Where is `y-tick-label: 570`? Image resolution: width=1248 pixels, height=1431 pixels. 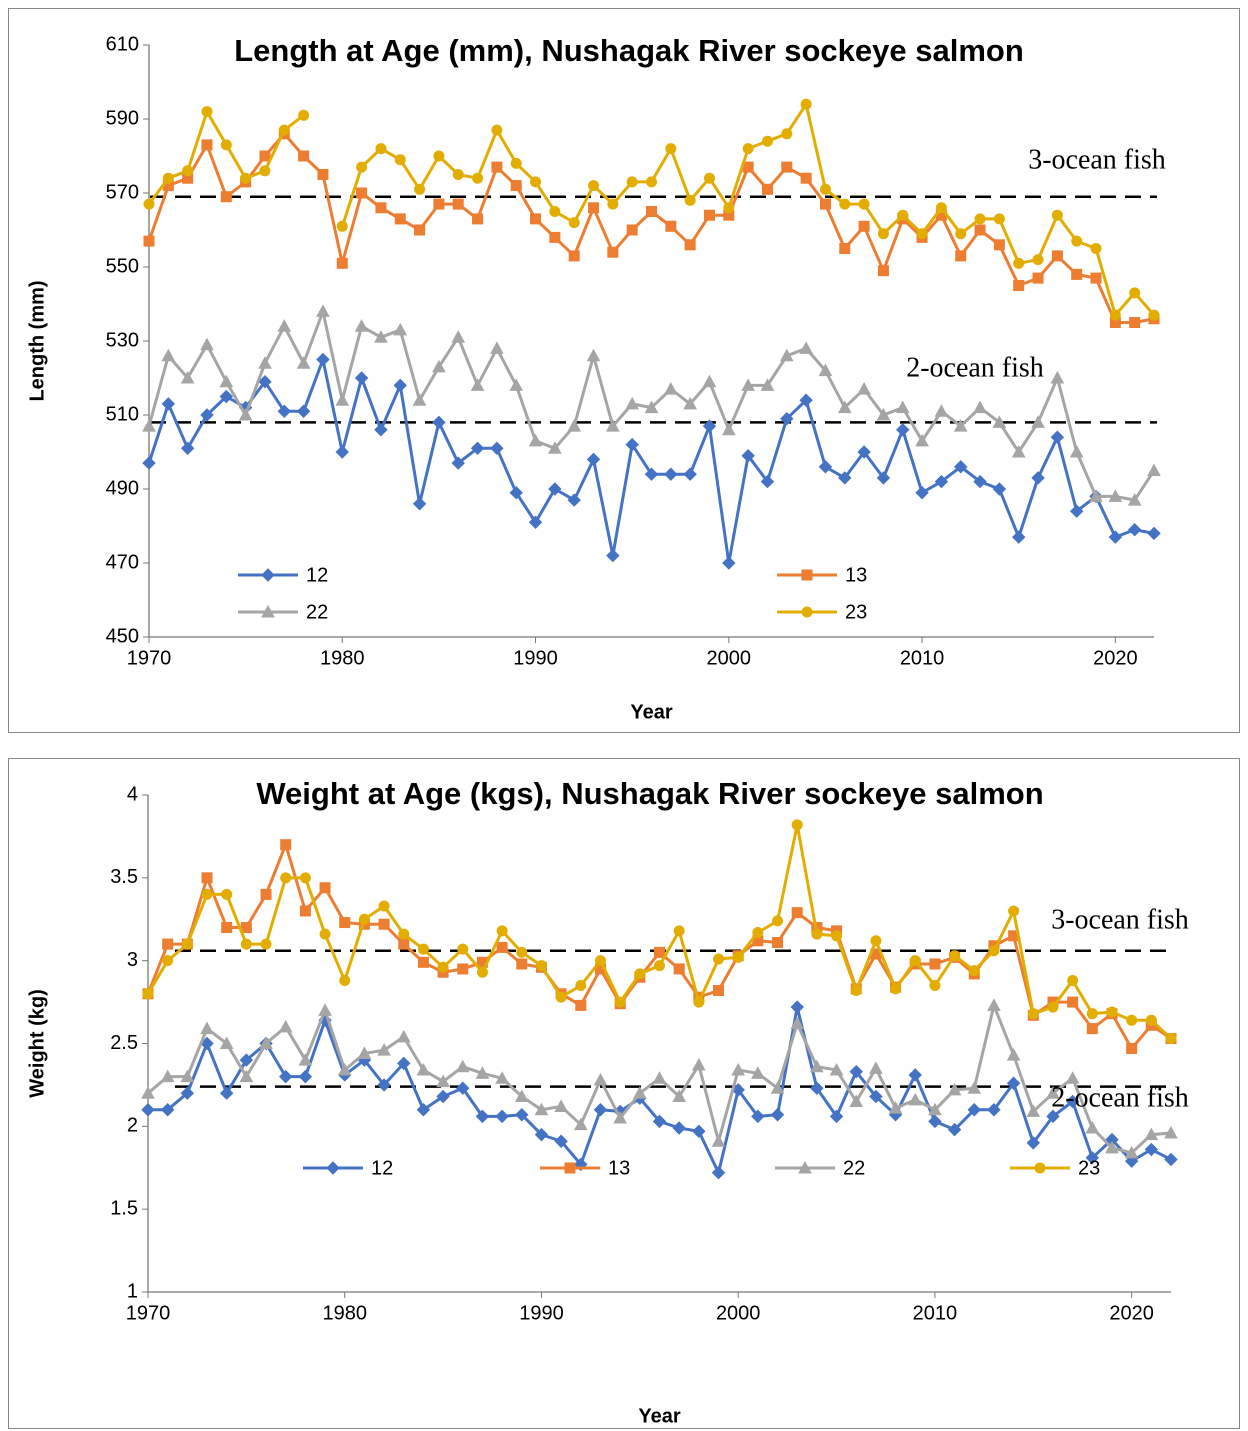 y-tick-label: 570 is located at coordinates (122, 192).